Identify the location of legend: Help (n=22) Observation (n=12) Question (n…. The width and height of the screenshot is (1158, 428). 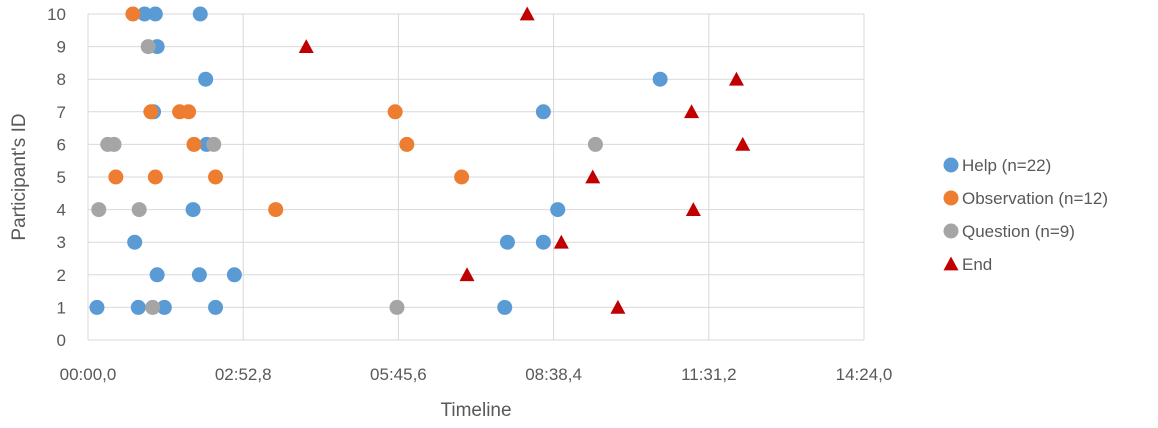
(1025, 215).